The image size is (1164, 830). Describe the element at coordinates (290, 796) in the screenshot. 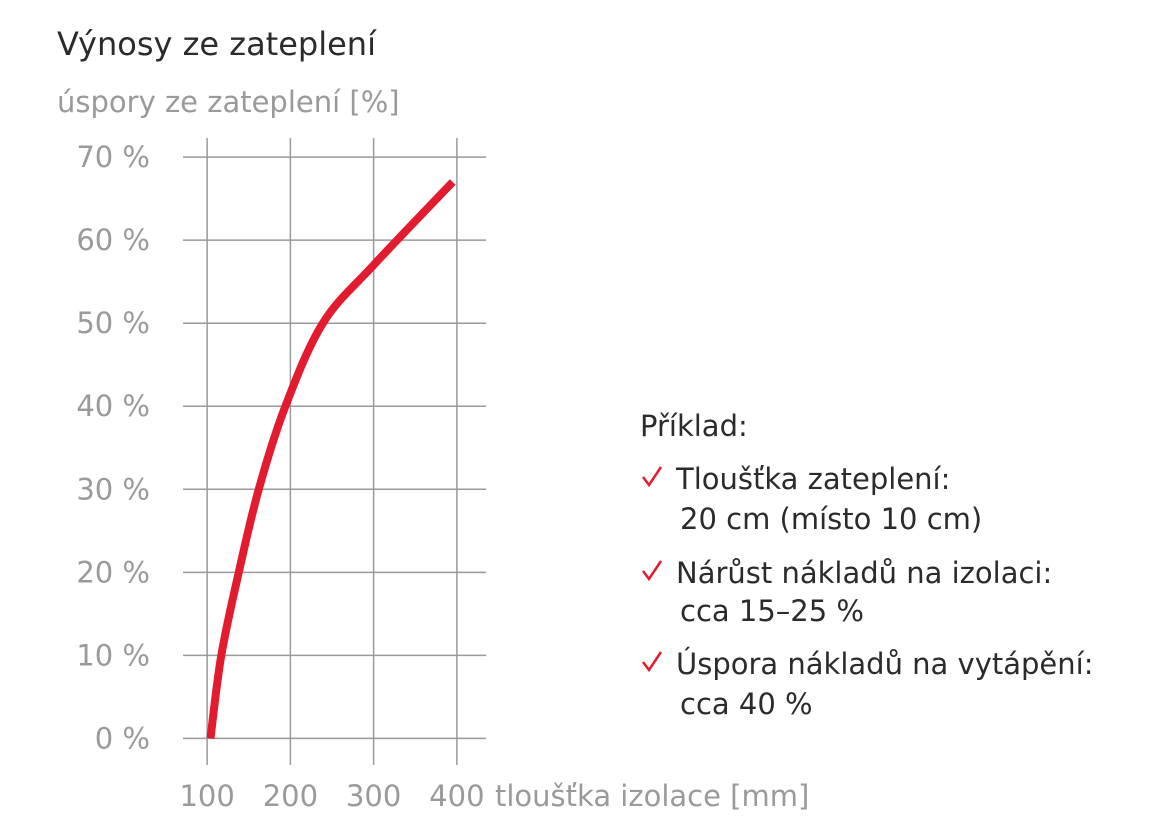

I see `x-tick-label: 200` at that location.